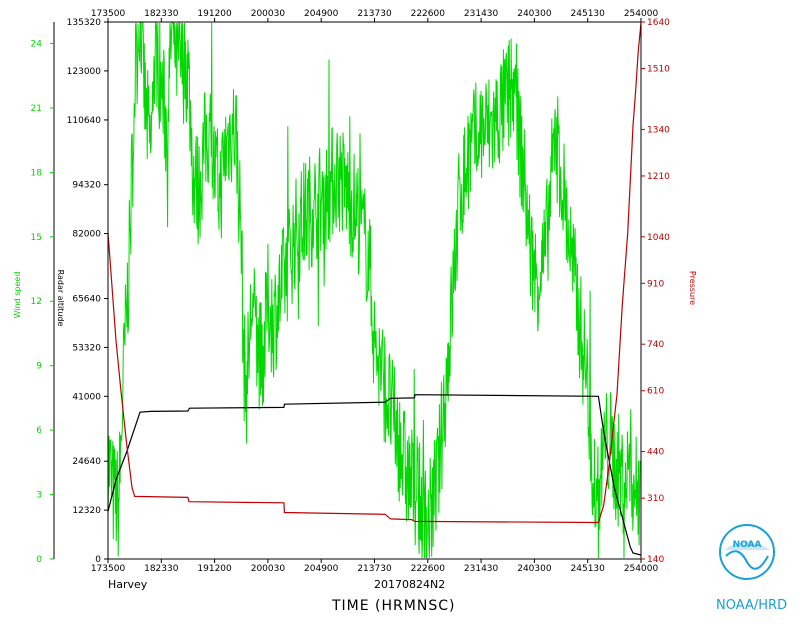 The height and width of the screenshot is (640, 800). Describe the element at coordinates (39, 431) in the screenshot. I see `wind-axis-tick-label: 6` at that location.